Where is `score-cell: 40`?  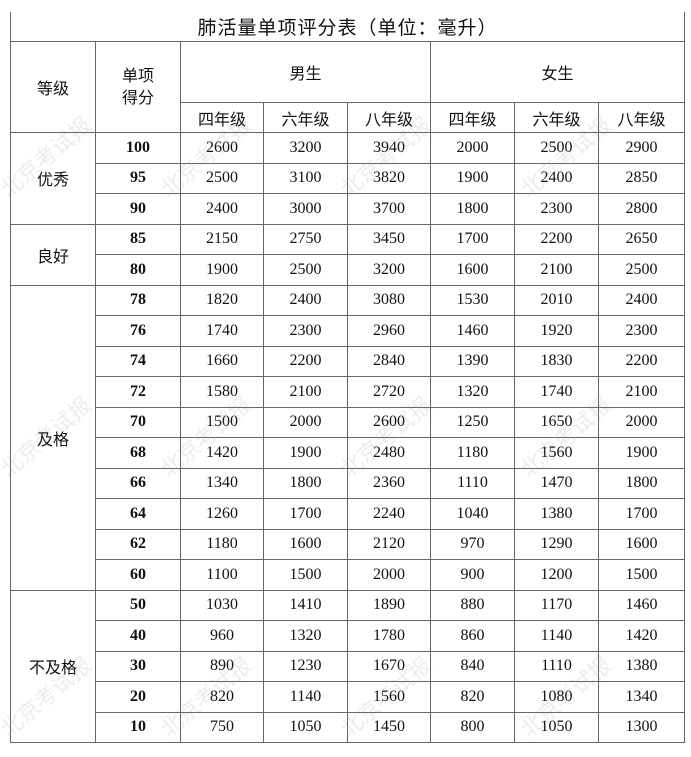
score-cell: 40 is located at coordinates (138, 636).